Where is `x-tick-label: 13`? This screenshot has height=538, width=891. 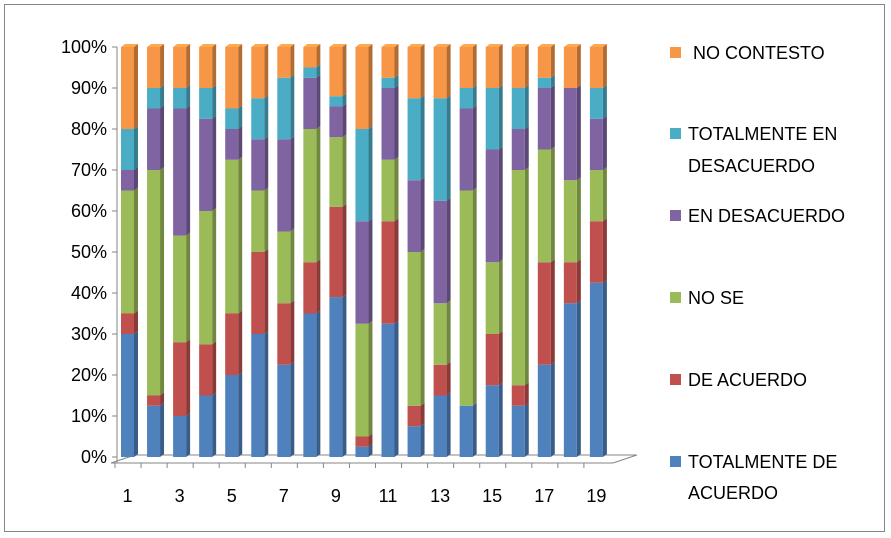
x-tick-label: 13 is located at coordinates (440, 496).